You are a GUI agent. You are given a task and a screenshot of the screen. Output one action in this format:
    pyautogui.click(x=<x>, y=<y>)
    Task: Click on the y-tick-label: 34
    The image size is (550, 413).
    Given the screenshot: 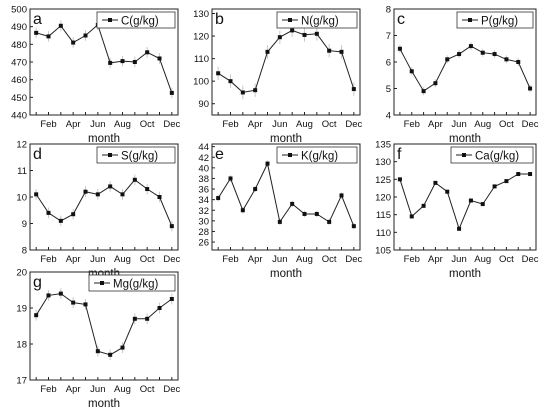 What is the action you would take?
    pyautogui.click(x=203, y=200)
    